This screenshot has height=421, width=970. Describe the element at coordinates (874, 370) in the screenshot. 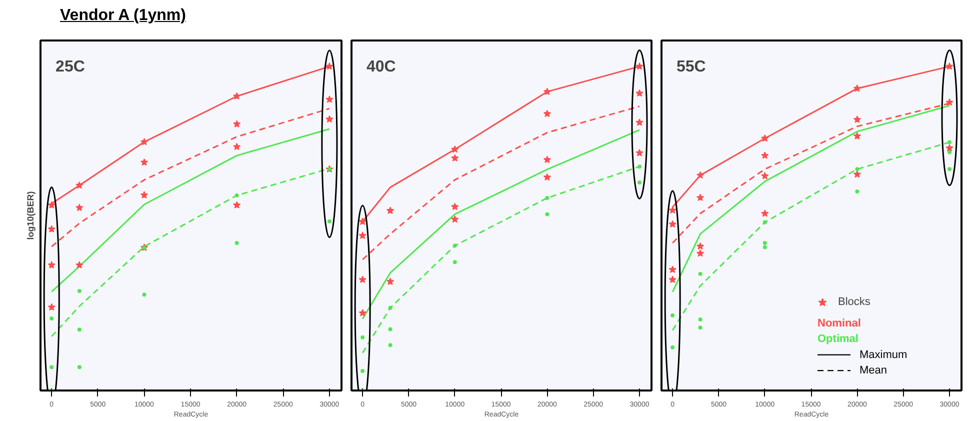

I see `annotation: Mean` at that location.